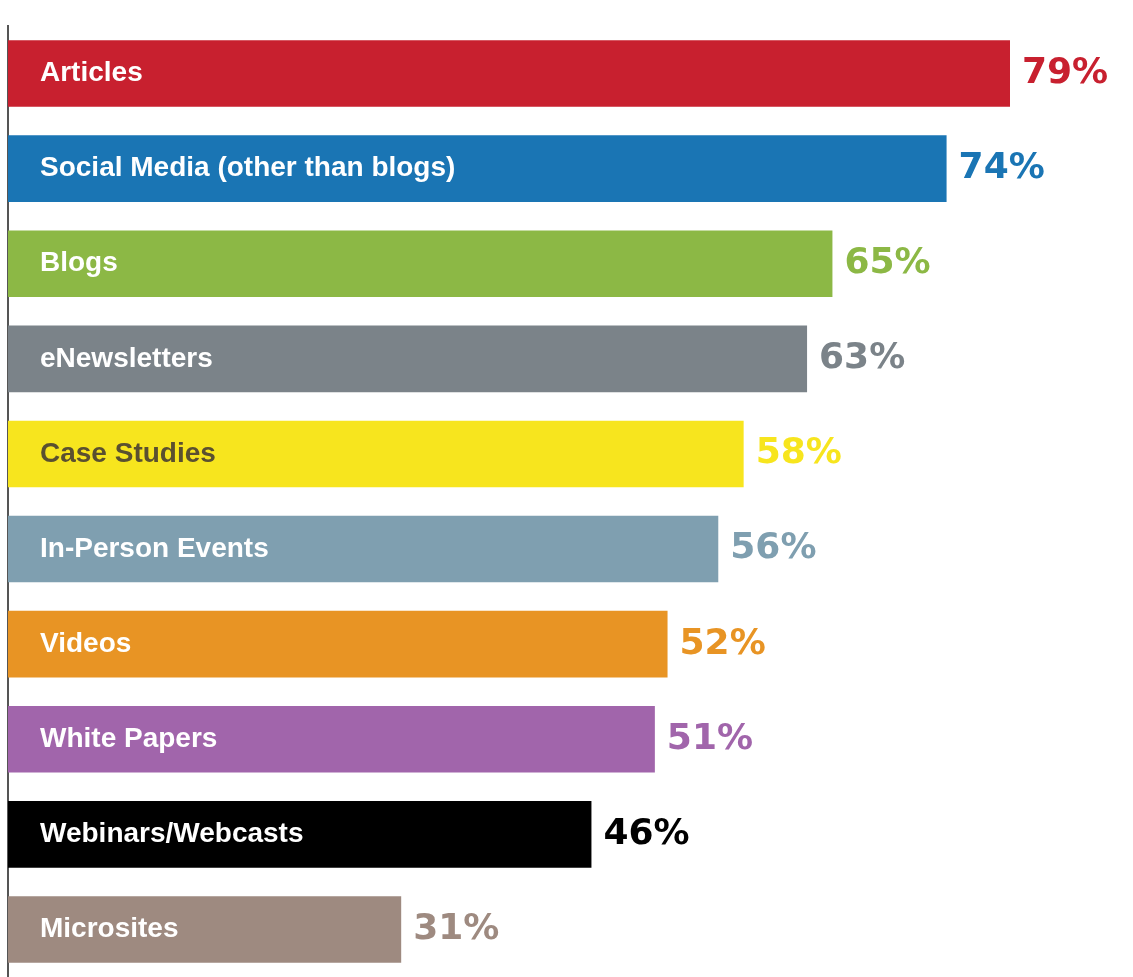 This screenshot has width=1133, height=977. What do you see at coordinates (109, 928) in the screenshot?
I see `y-tick-label: Microsites` at bounding box center [109, 928].